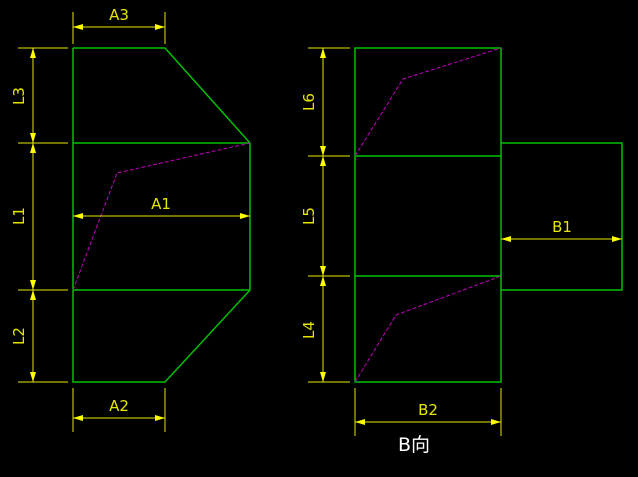  I want to click on label-L4: L4, so click(309, 330).